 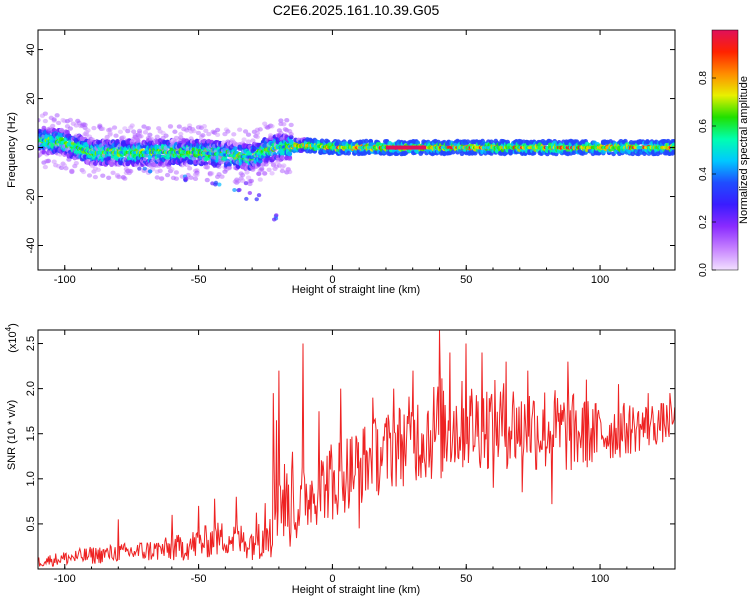 What do you see at coordinates (31, 523) in the screenshot?
I see `snr-ytick-label: 0.5` at bounding box center [31, 523].